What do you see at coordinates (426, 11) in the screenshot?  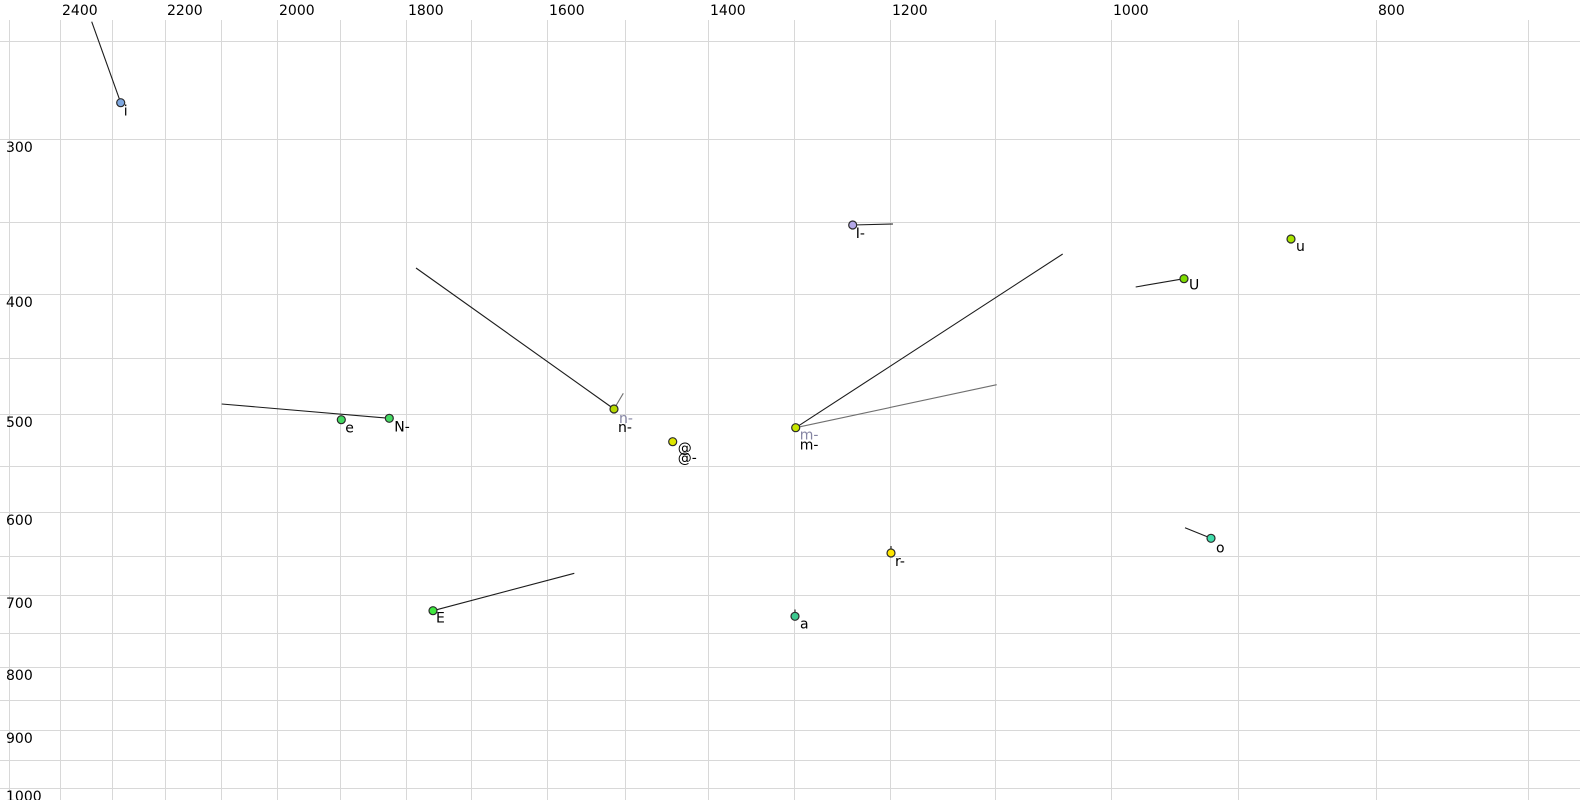 I see `x-axis-tick-1800: 1800` at bounding box center [426, 11].